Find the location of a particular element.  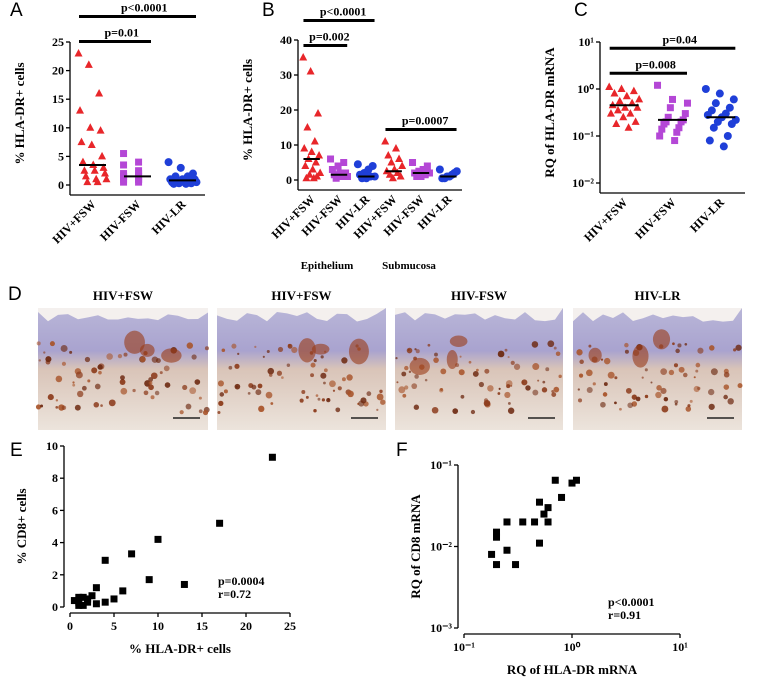

x-tick-label: 20 is located at coordinates (246, 626).